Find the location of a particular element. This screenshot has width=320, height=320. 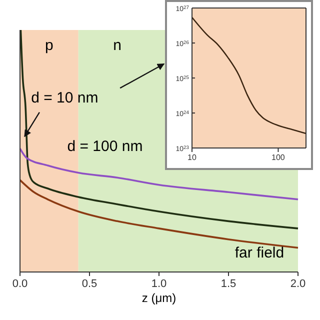

series-label: far field is located at coordinates (259, 253).